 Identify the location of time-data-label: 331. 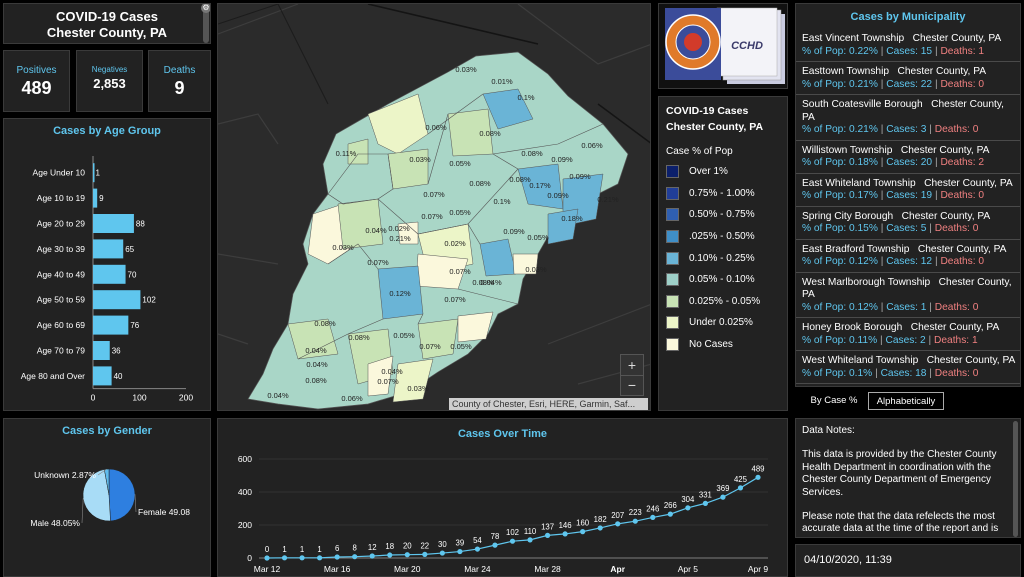
(705, 494).